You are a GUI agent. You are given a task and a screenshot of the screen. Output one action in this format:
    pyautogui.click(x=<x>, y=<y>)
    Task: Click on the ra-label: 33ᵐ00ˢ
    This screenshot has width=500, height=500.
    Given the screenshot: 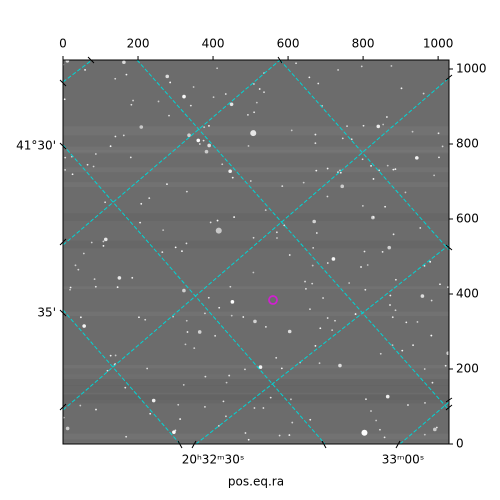 What is the action you would take?
    pyautogui.click(x=403, y=460)
    